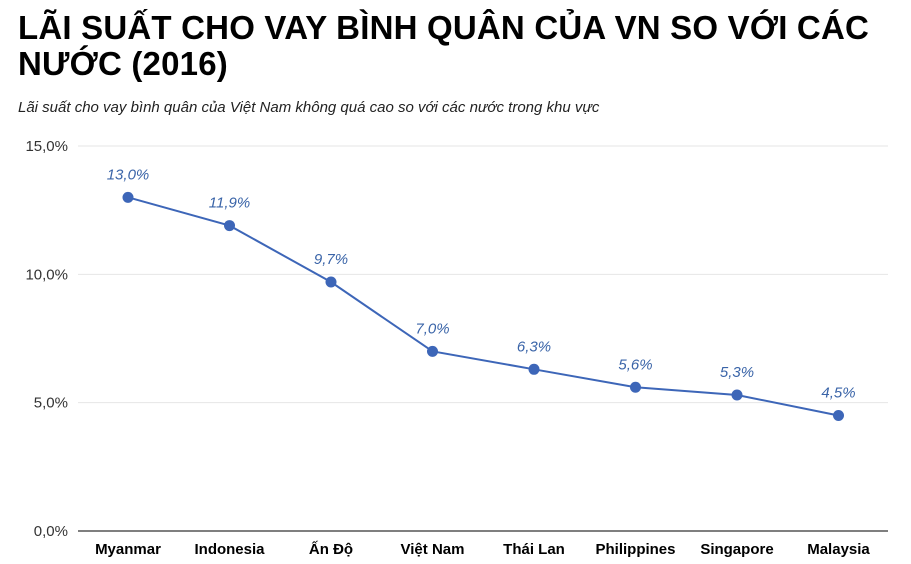  Describe the element at coordinates (331, 259) in the screenshot. I see `data-label: 9,7%` at that location.